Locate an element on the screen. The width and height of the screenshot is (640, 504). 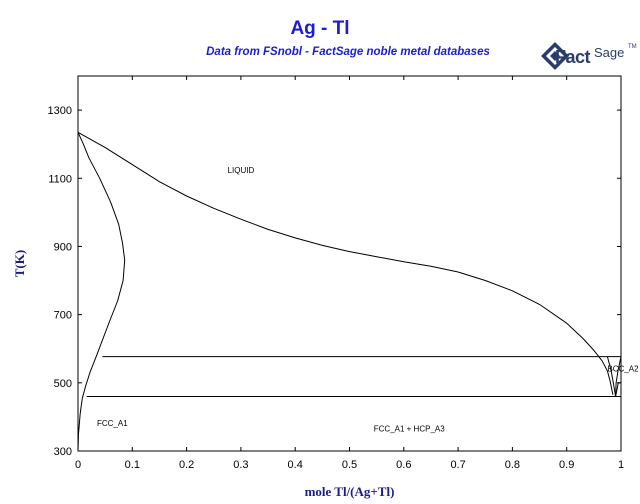
x-tick-label: 0 is located at coordinates (78, 465).